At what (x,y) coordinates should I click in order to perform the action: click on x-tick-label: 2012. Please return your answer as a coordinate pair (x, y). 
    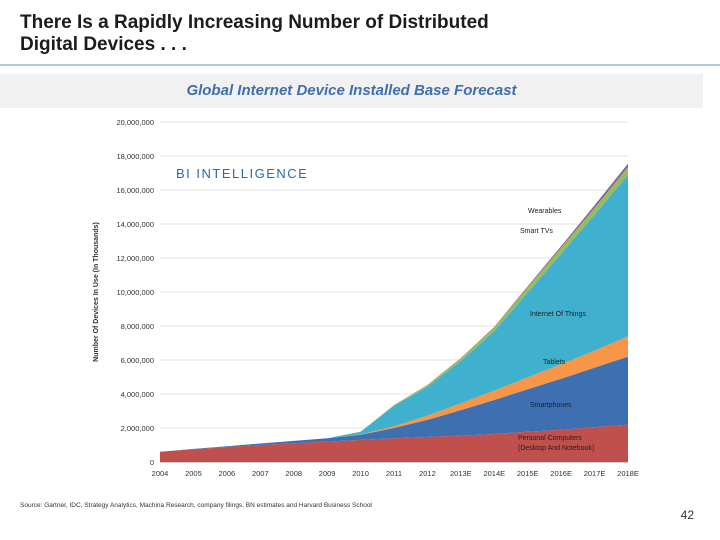
    Looking at the image, I should click on (427, 473).